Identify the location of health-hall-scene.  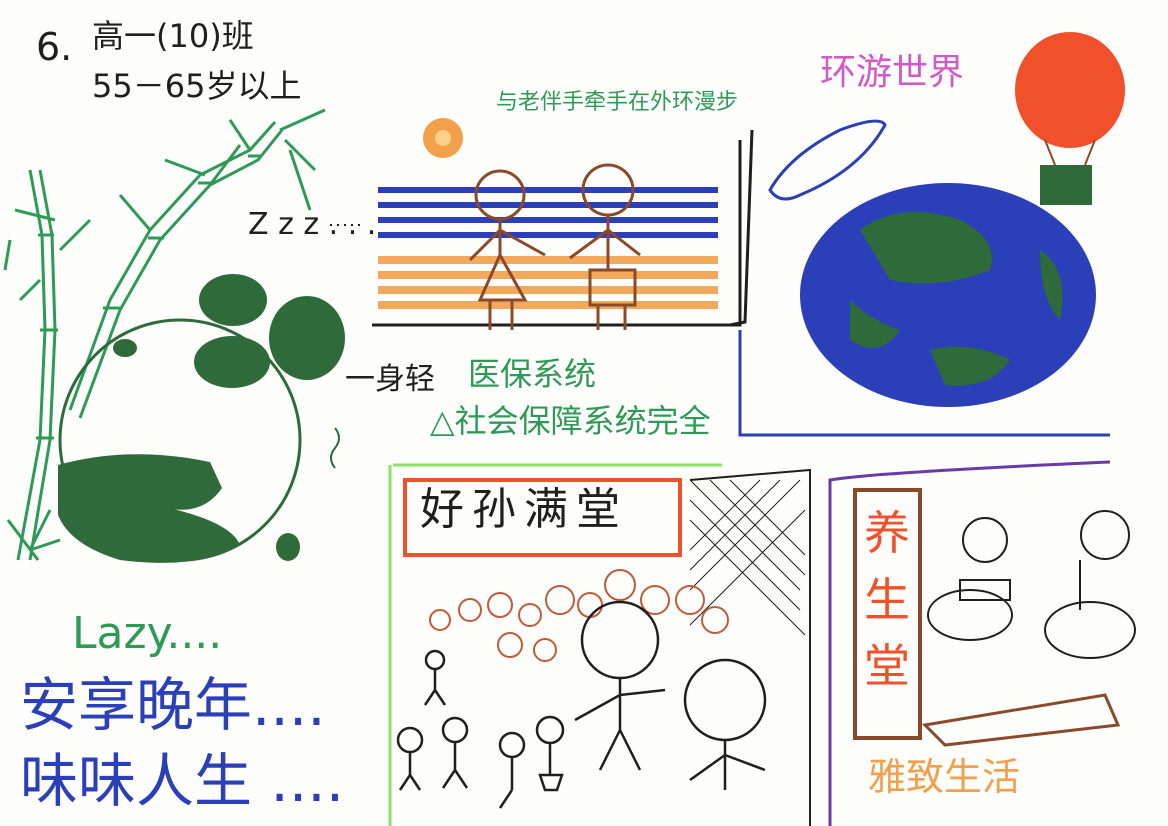
(982, 643).